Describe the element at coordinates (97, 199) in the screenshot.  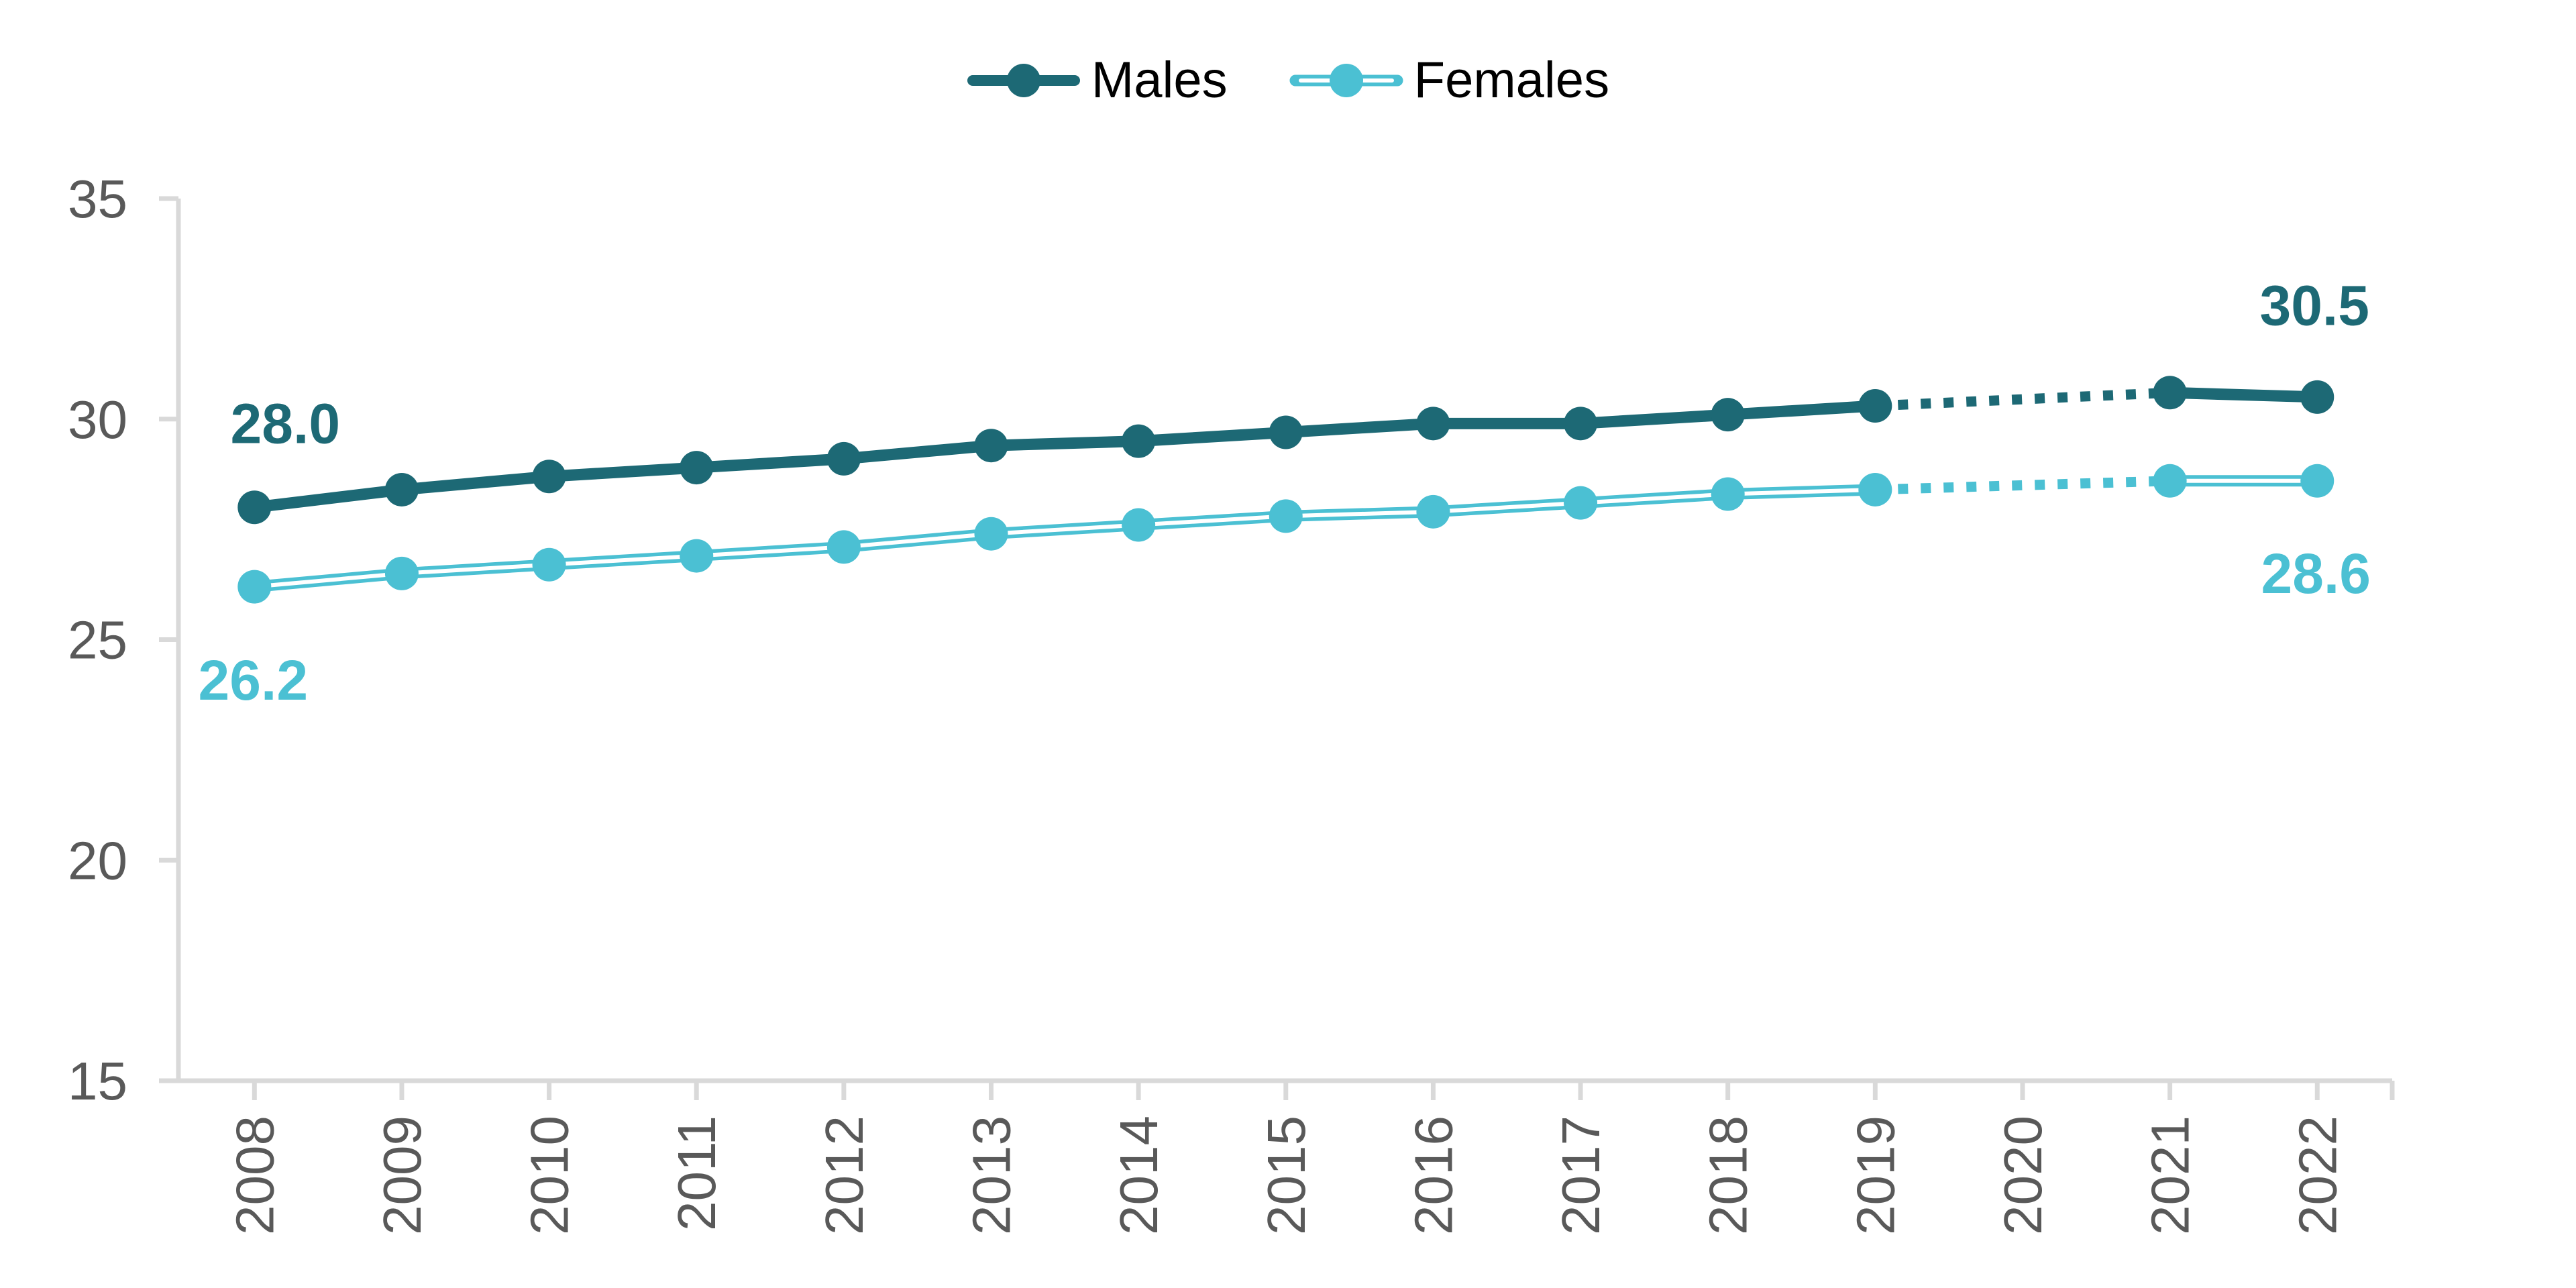
I see `y-axis-tick-label: 35` at that location.